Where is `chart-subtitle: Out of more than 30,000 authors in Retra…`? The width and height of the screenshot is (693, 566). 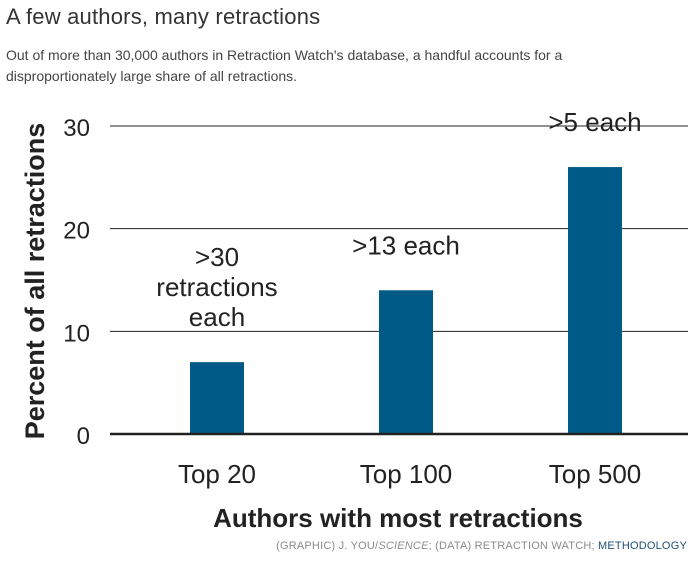 chart-subtitle: Out of more than 30,000 authors in Retra… is located at coordinates (284, 65).